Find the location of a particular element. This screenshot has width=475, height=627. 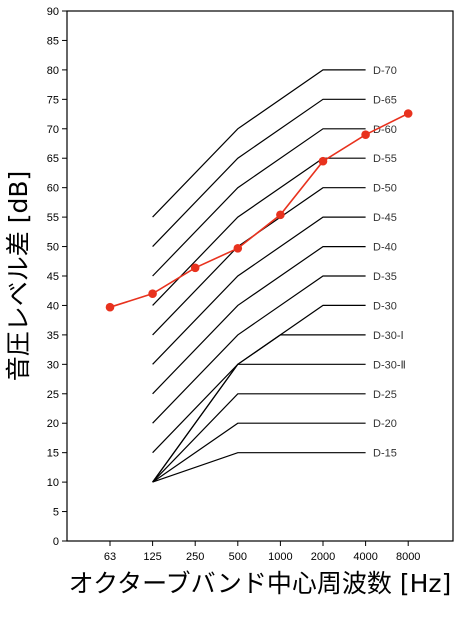

x-tick-label: 8000 is located at coordinates (408, 557).